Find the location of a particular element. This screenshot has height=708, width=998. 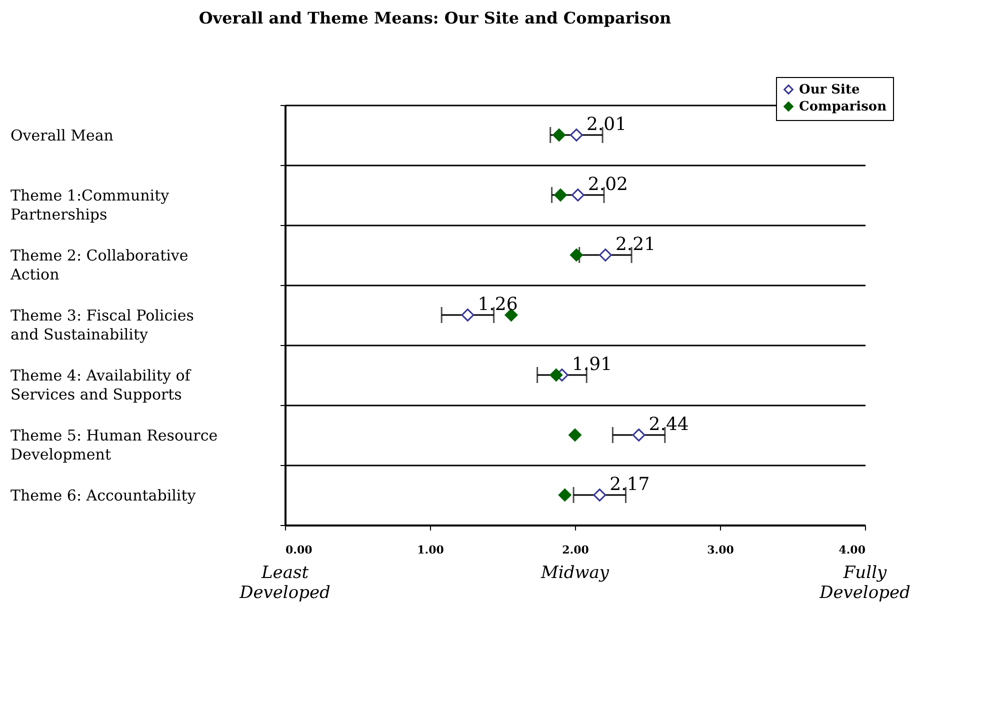

y-tick-label: Theme 2: Collaborative Action is located at coordinates (99, 265).